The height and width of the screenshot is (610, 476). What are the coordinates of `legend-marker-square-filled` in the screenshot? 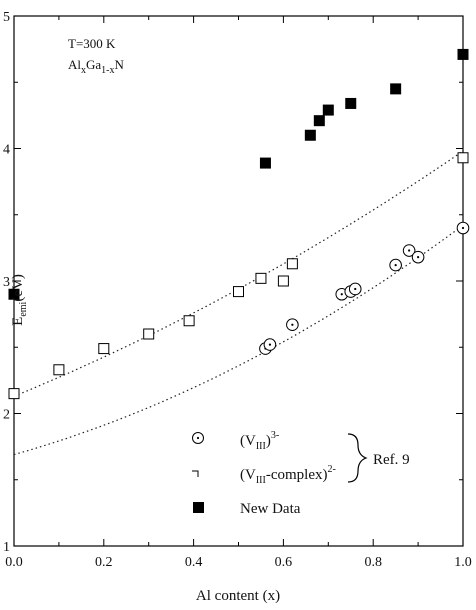 It's located at (198, 507).